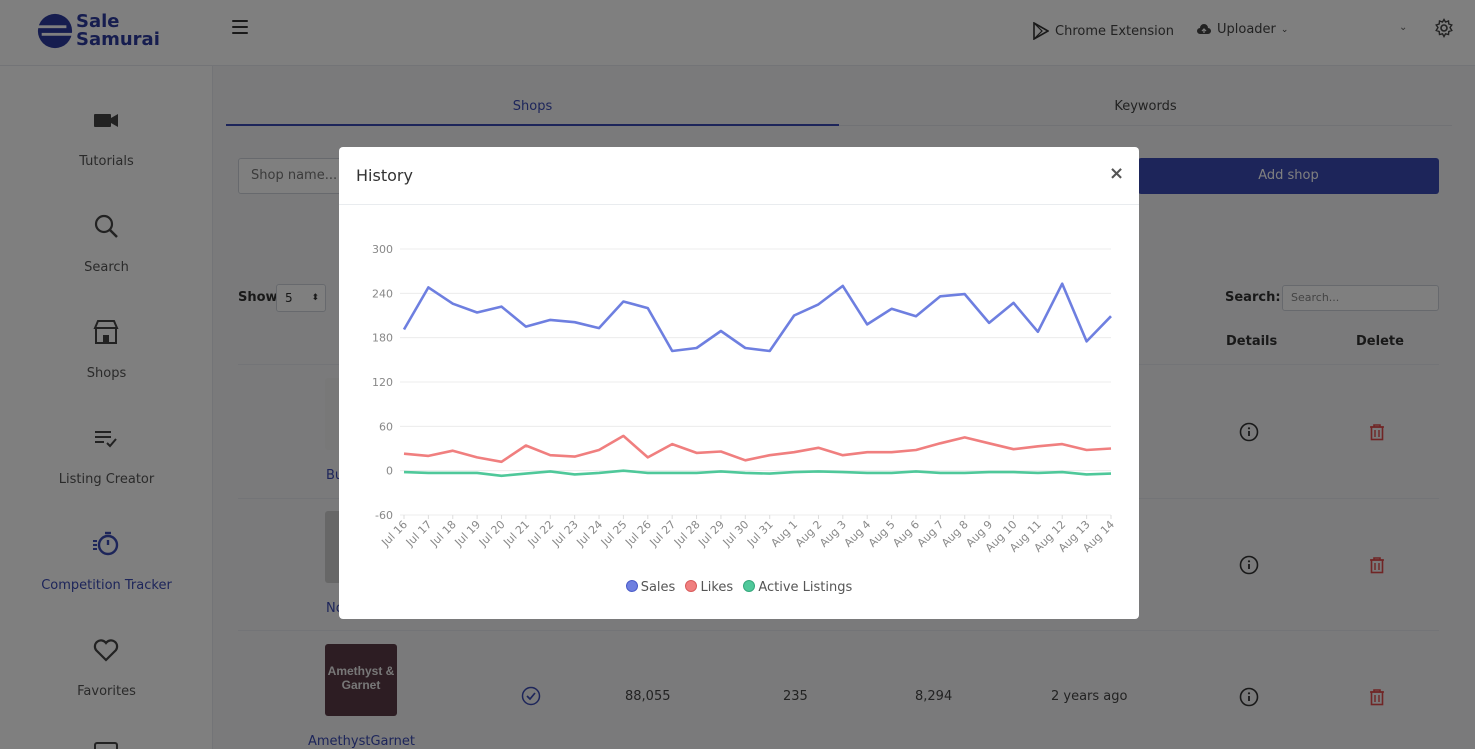 This screenshot has width=1475, height=749. I want to click on legend-item-sales: Sales, so click(650, 587).